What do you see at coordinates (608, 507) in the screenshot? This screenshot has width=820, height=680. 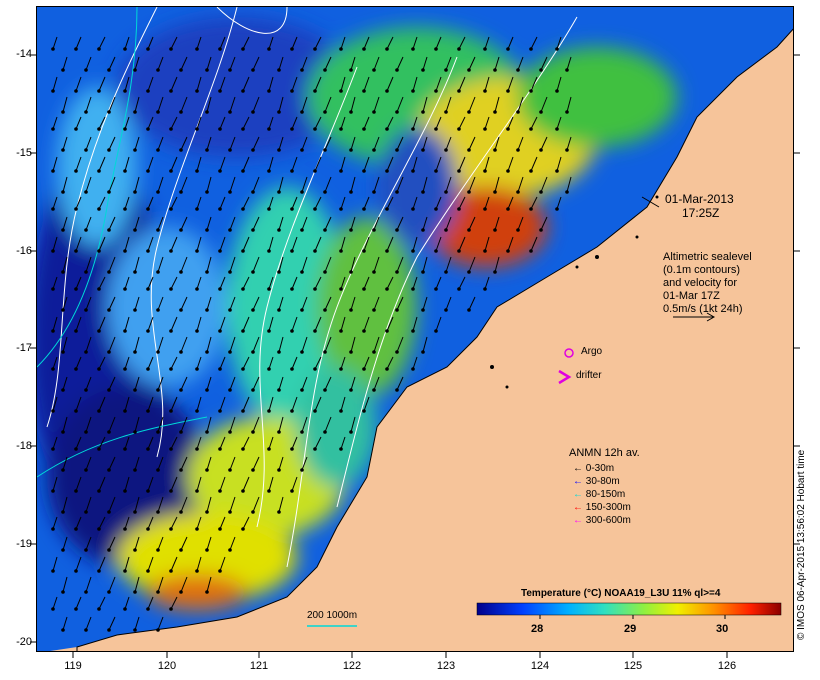 I see `anmn-legend-label: 150-300m` at bounding box center [608, 507].